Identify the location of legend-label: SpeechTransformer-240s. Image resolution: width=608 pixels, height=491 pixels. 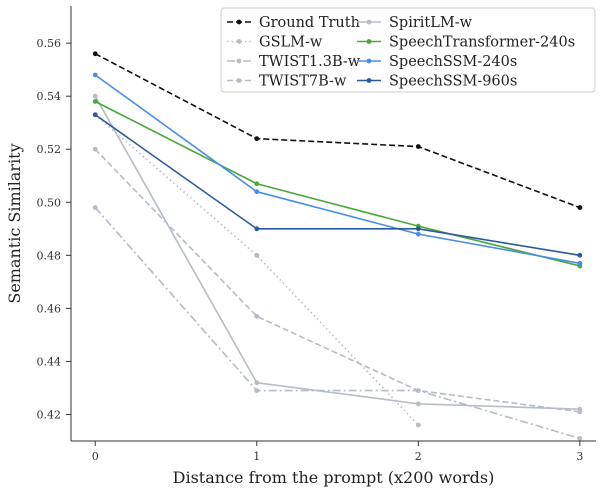
(482, 43).